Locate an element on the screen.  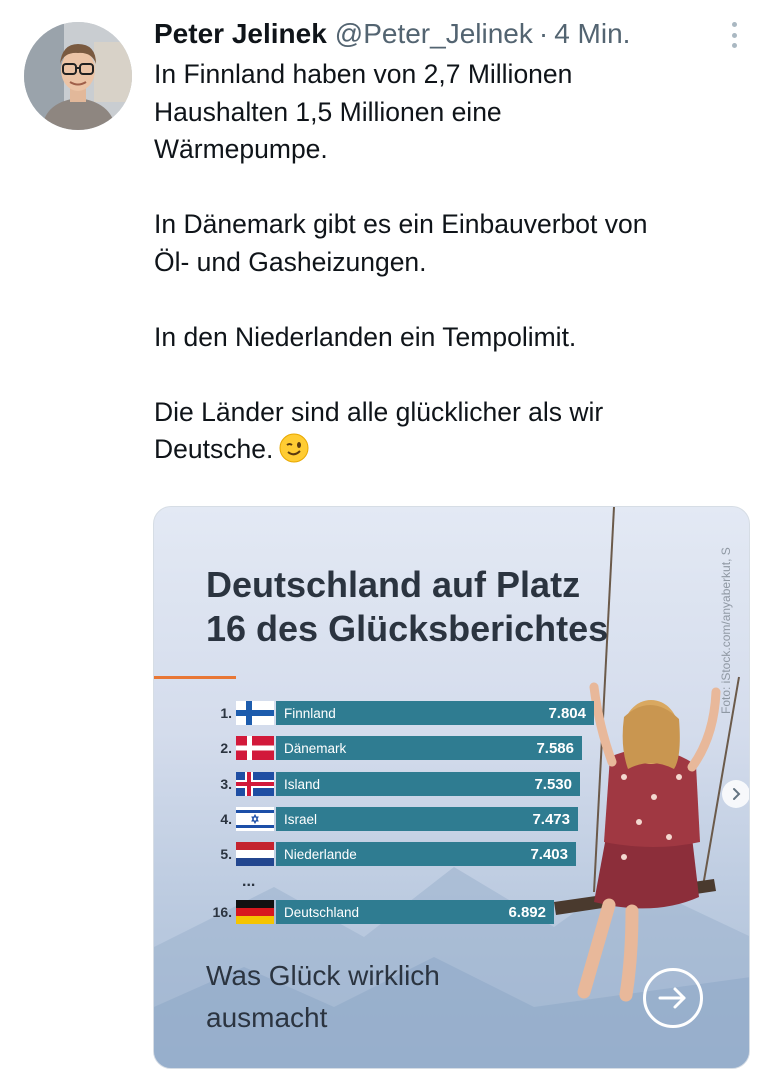
carousel-next-button is located at coordinates (735, 794).